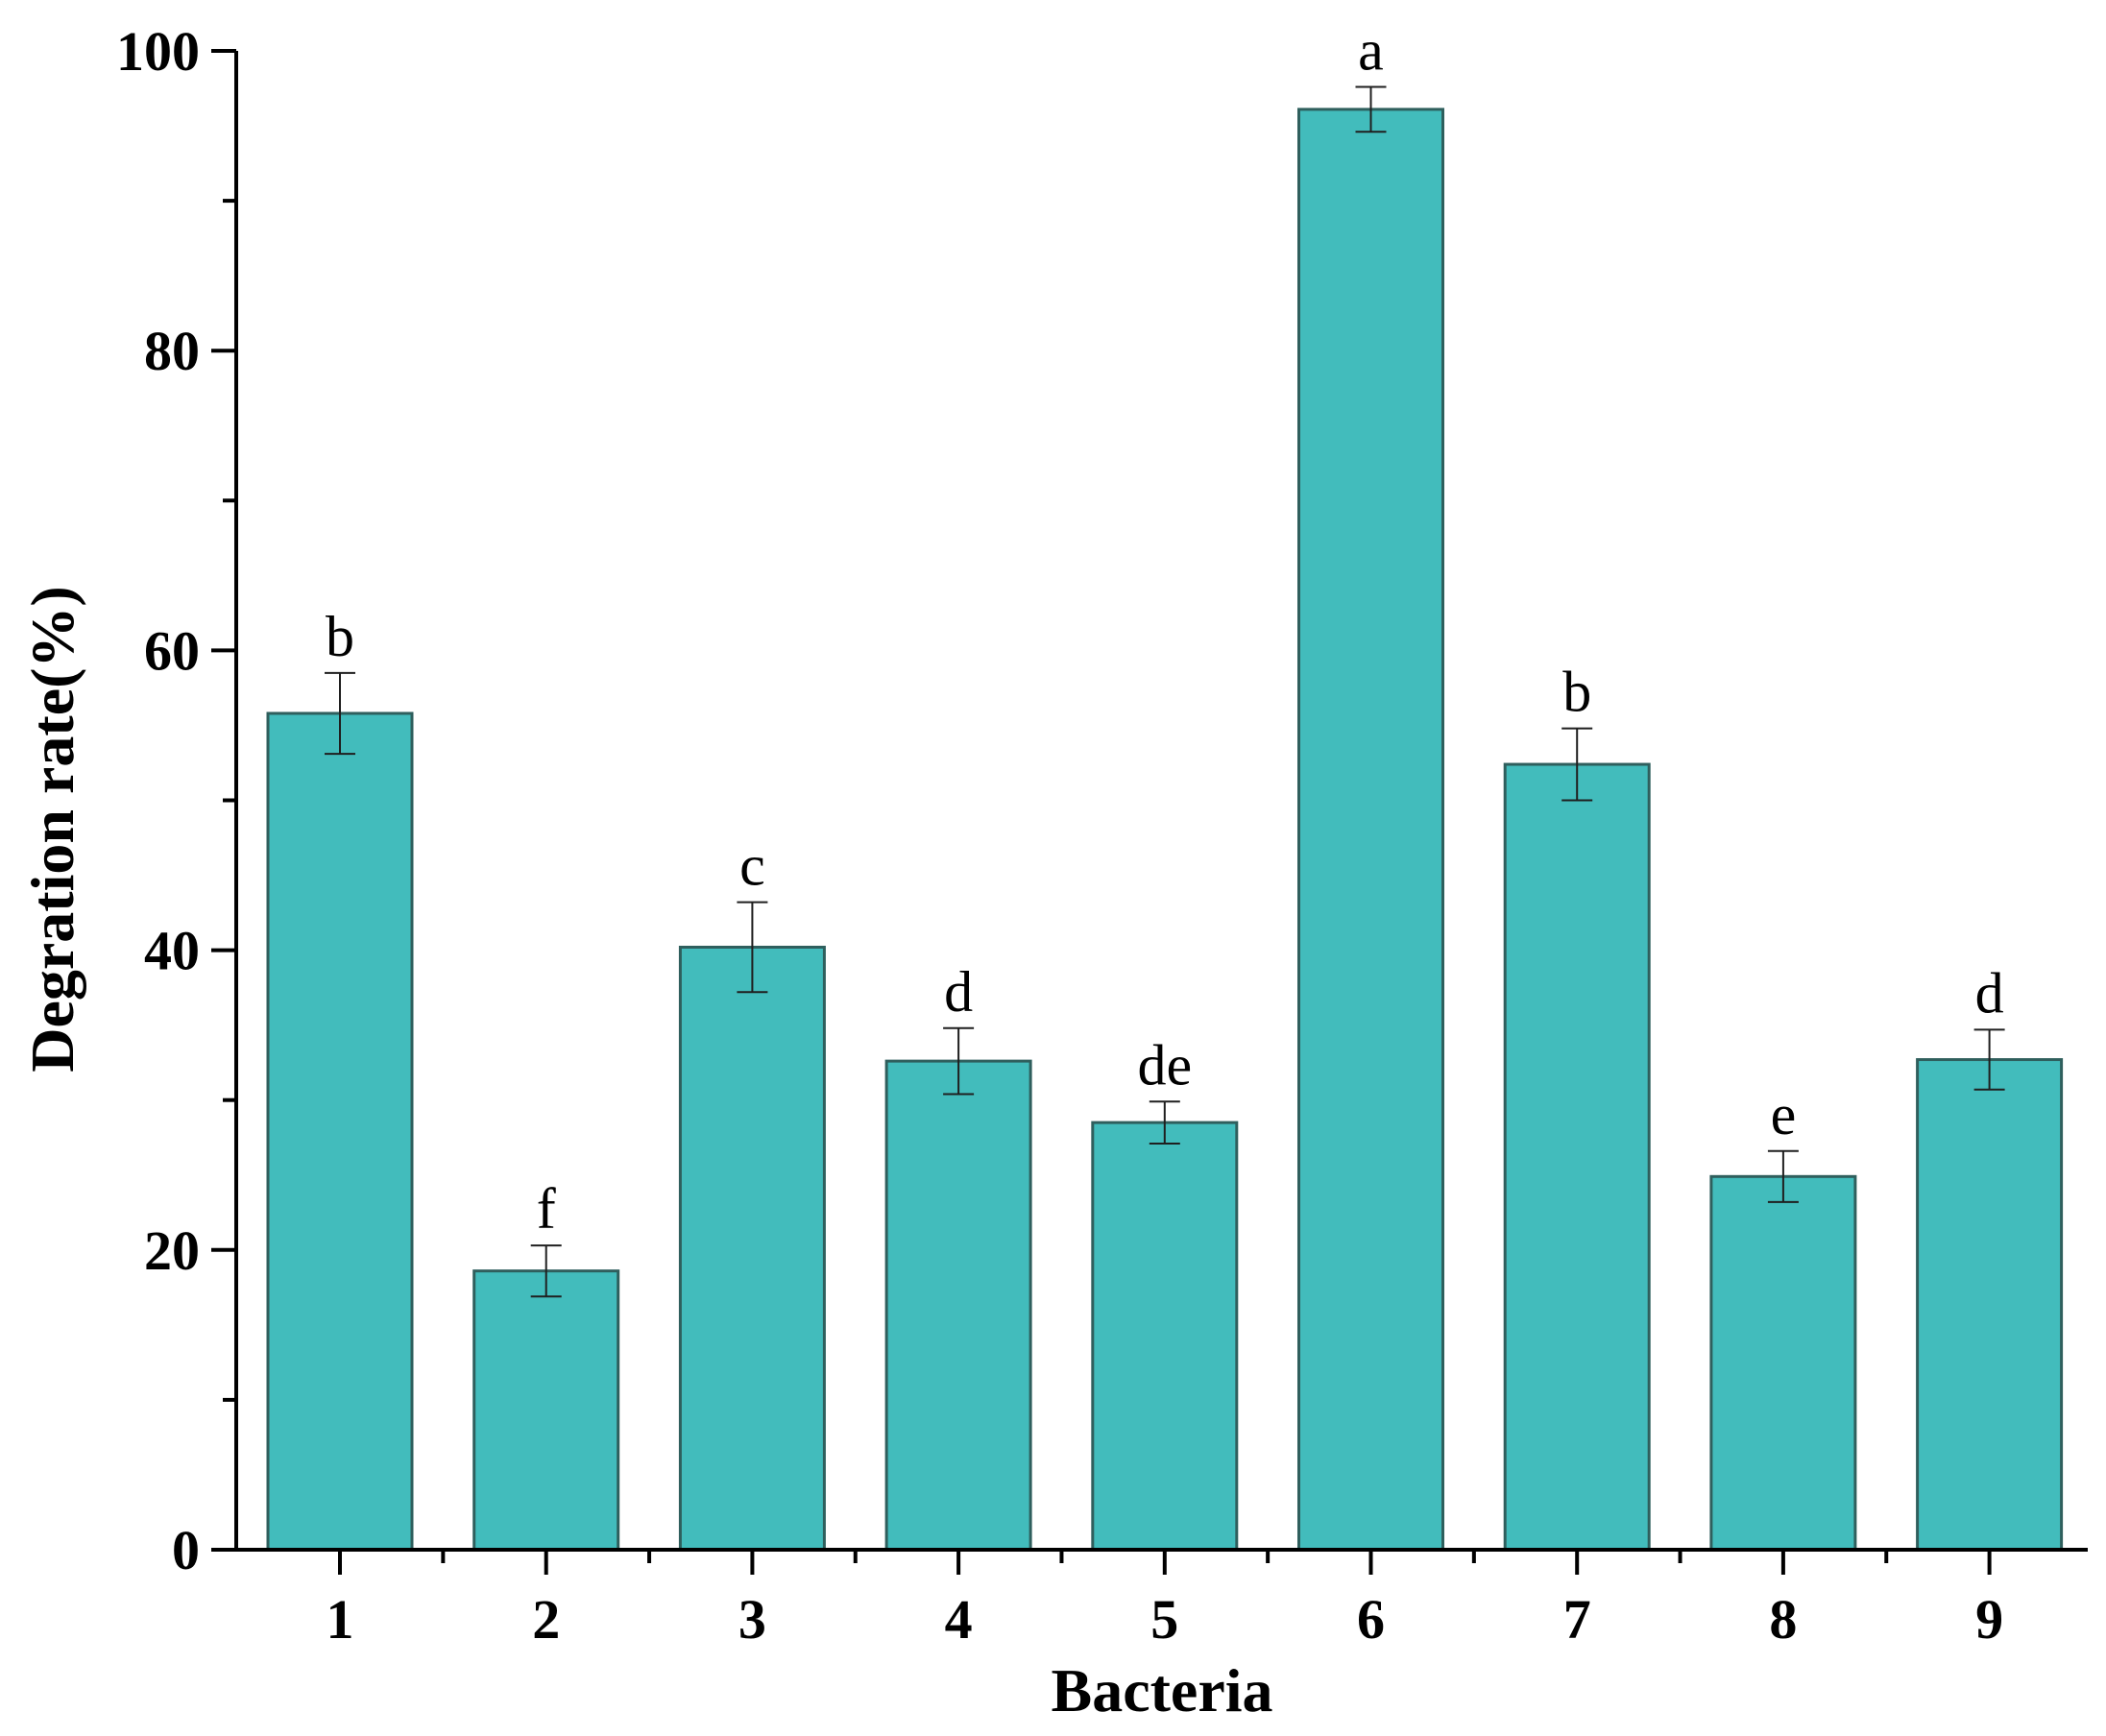  Describe the element at coordinates (340, 1619) in the screenshot. I see `x-tick-label-1: 1` at that location.